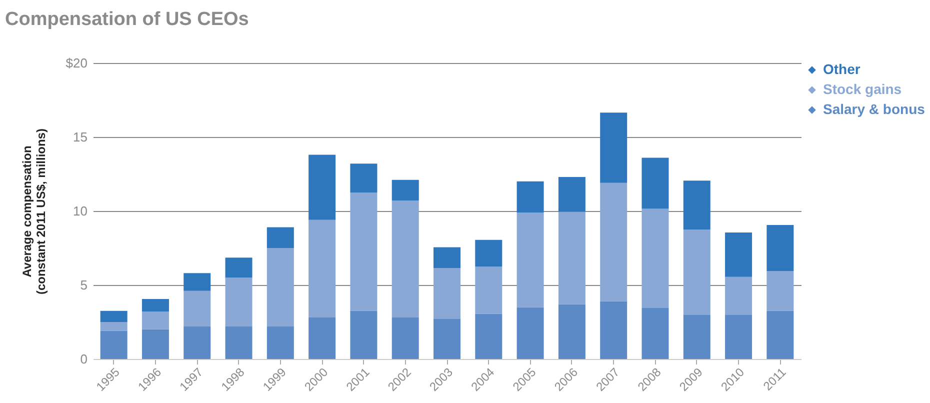  I want to click on chart-title: Compensation of US CEOs, so click(127, 19).